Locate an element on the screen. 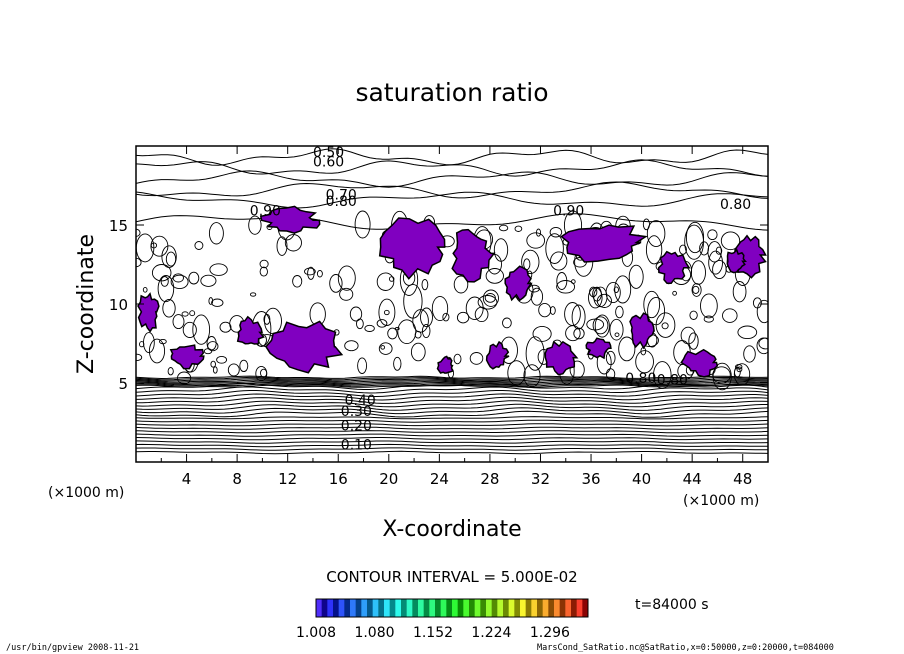 This screenshot has height=654, width=904. y-tick-label: 15 is located at coordinates (118, 226).